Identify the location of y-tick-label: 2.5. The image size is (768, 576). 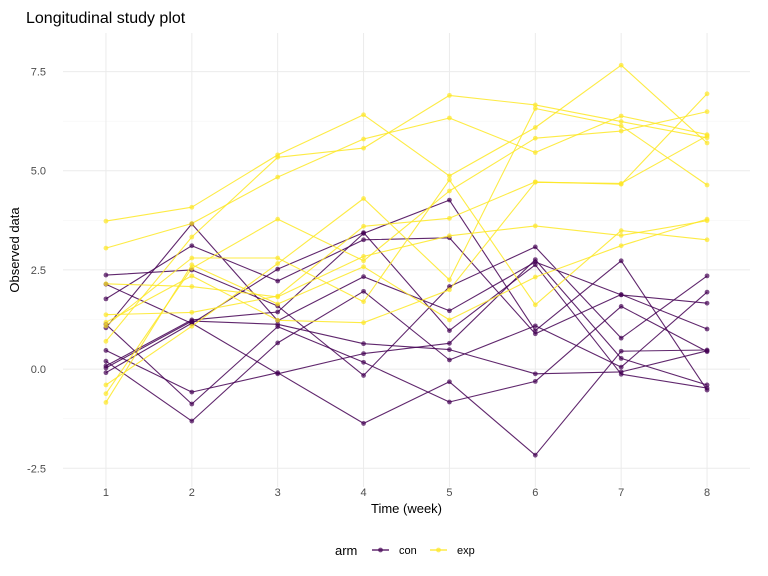
(38, 271).